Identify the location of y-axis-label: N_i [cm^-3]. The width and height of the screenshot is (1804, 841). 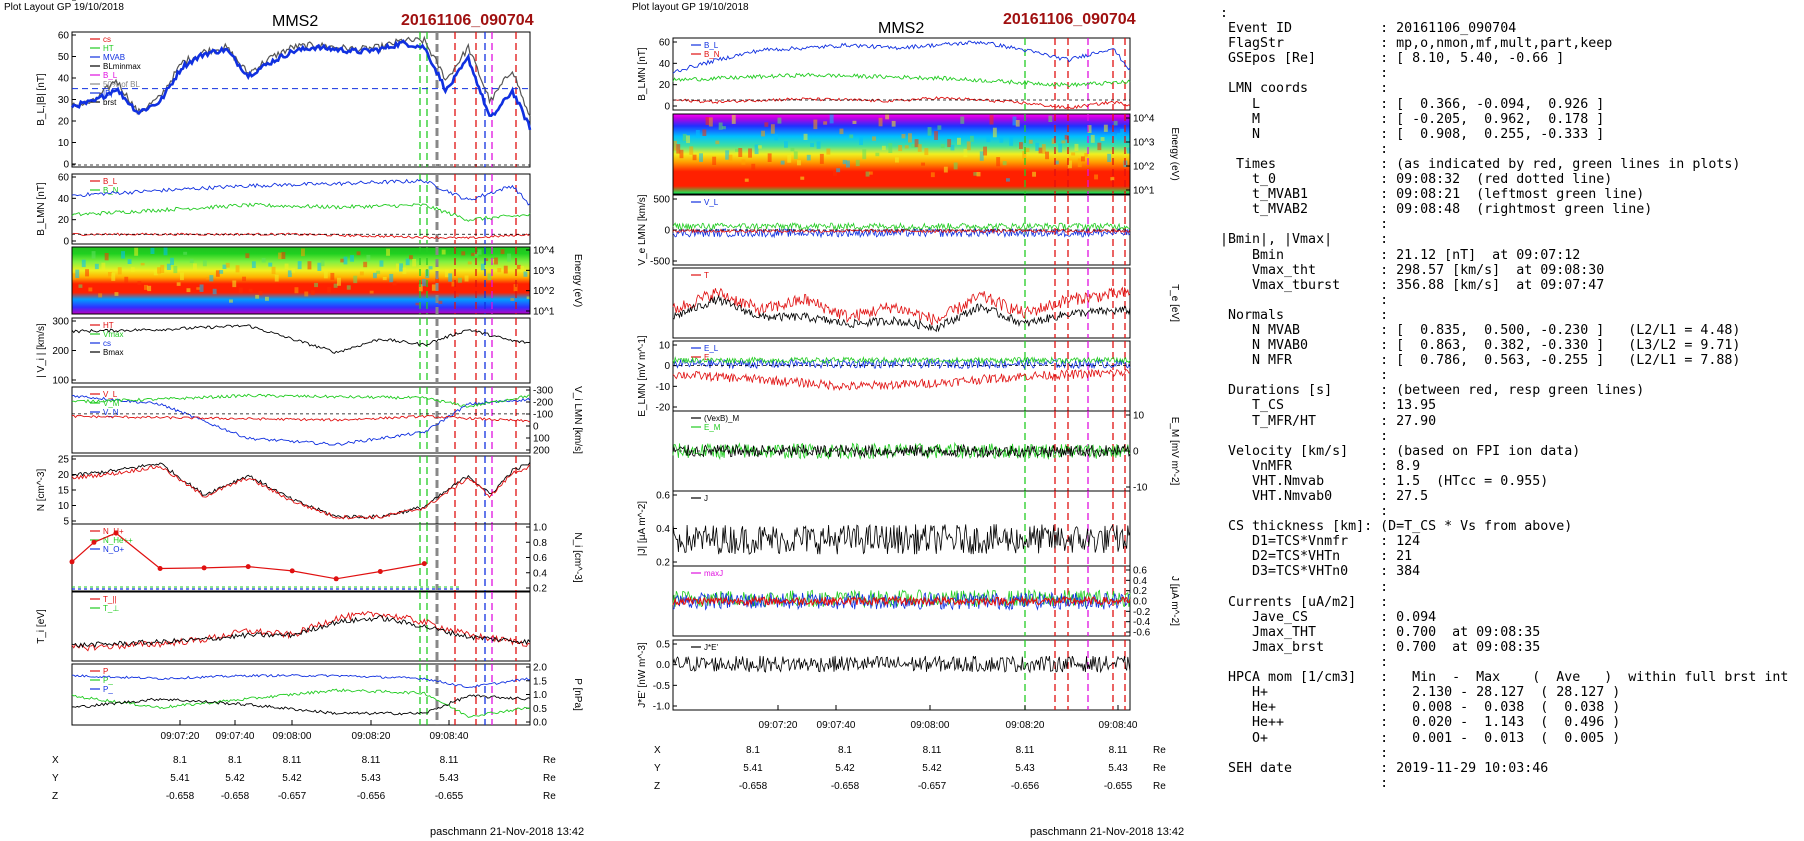
(577, 557).